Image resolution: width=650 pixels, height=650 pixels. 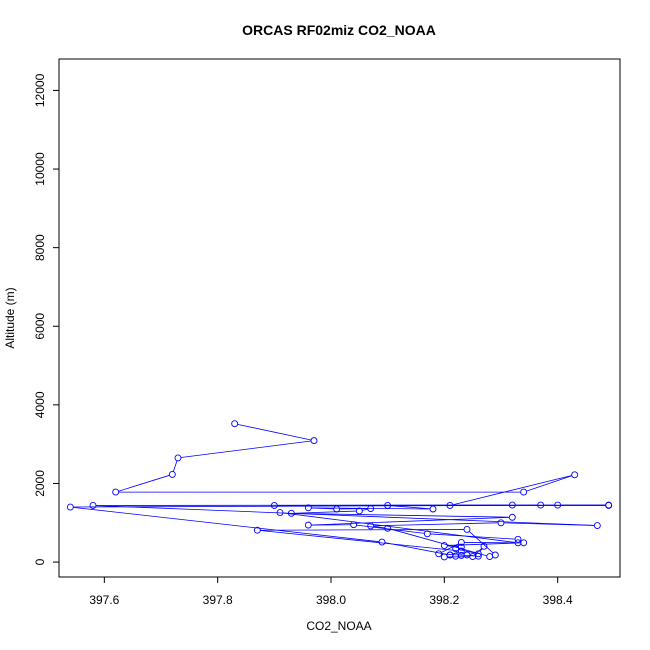 I want to click on x-tick-label: 398.4, so click(x=558, y=600).